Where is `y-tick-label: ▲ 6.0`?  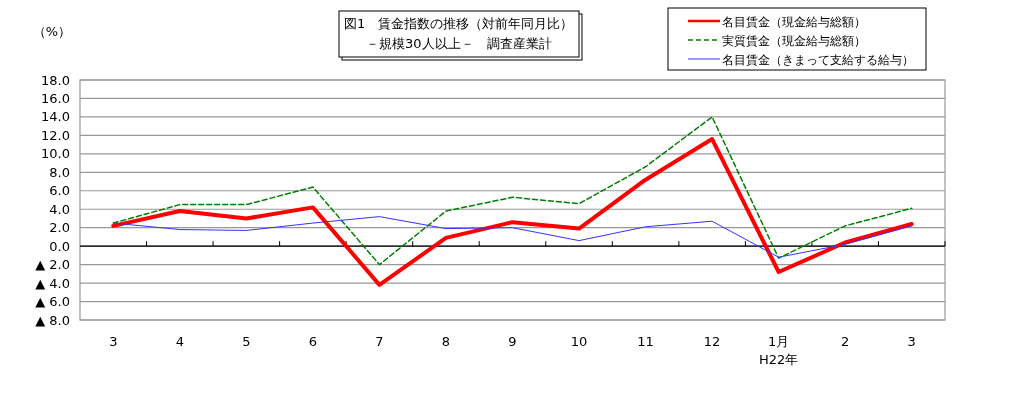 y-tick-label: ▲ 6.0 is located at coordinates (52, 302).